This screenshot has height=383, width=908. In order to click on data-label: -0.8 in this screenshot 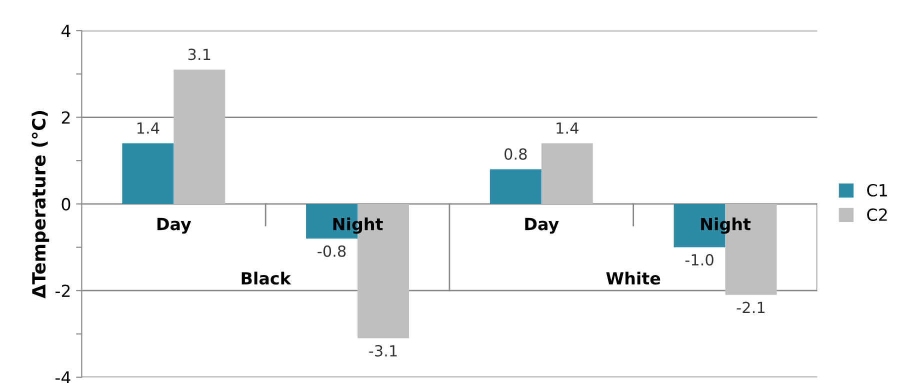, I will do `click(332, 251)`.